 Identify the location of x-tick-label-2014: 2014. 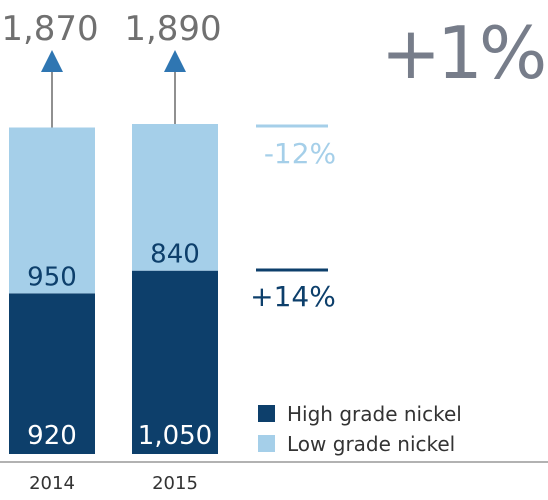
(52, 483).